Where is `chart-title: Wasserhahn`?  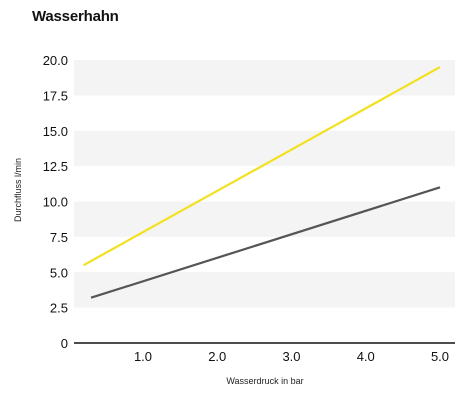
chart-title: Wasserhahn is located at coordinates (75, 16).